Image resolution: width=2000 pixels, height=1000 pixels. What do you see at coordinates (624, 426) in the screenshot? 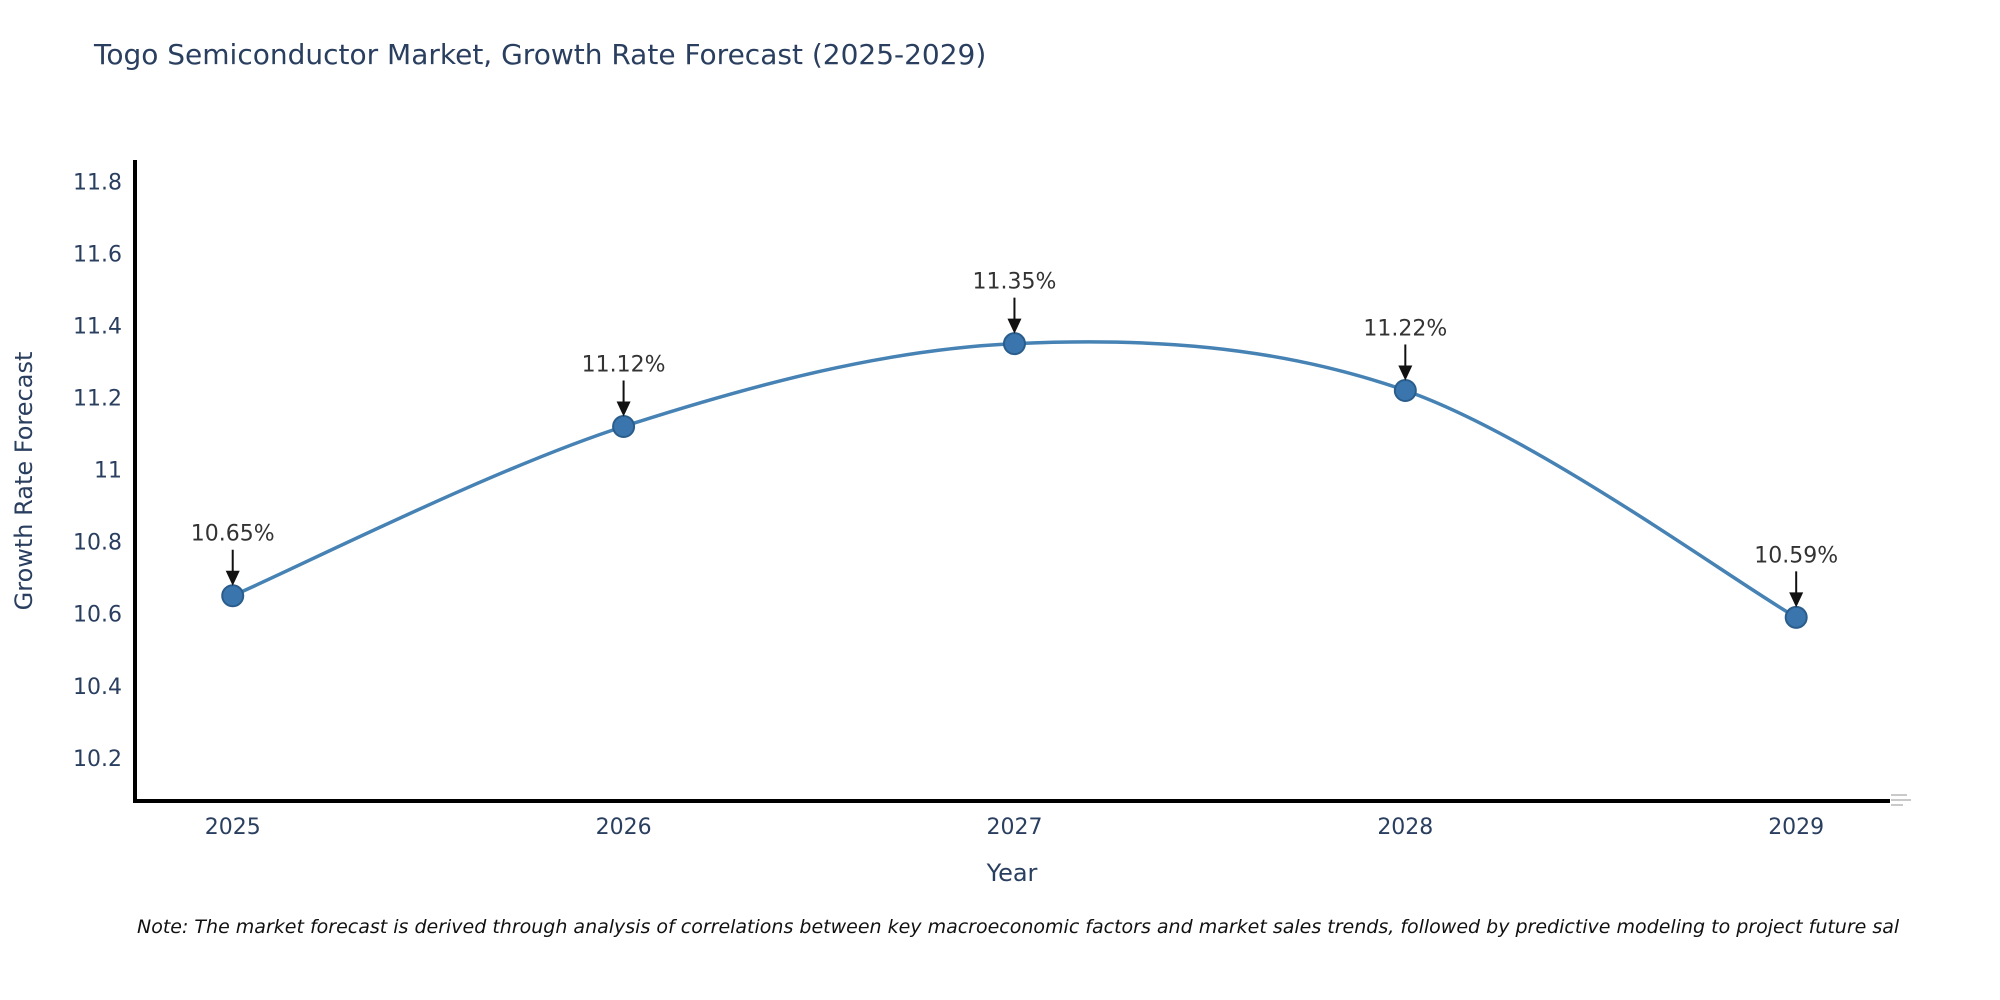
I see `data-point-marker-2026` at bounding box center [624, 426].